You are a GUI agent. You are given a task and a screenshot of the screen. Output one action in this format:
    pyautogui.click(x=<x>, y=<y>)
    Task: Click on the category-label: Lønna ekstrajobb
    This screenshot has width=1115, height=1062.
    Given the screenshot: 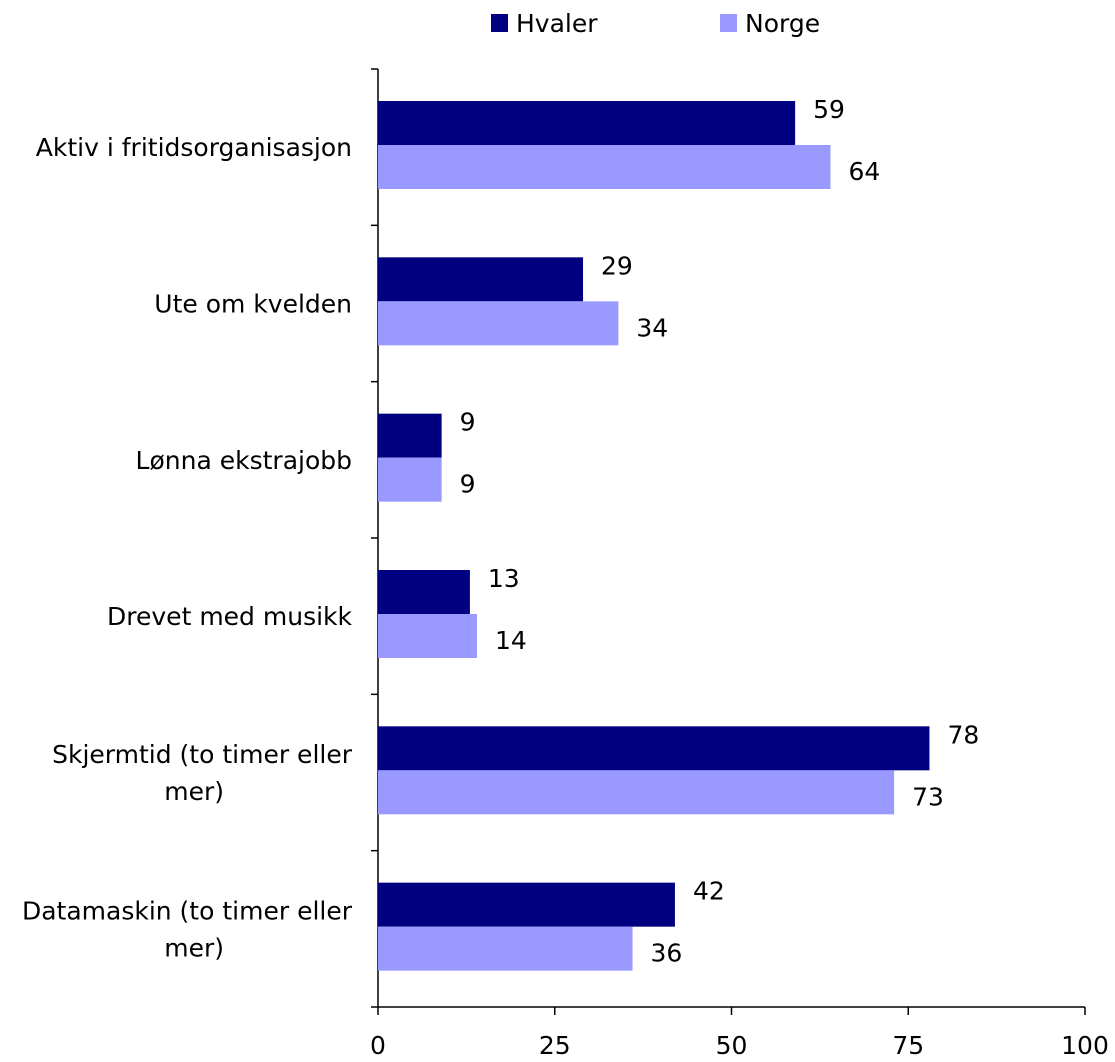 What is the action you would take?
    pyautogui.click(x=244, y=460)
    